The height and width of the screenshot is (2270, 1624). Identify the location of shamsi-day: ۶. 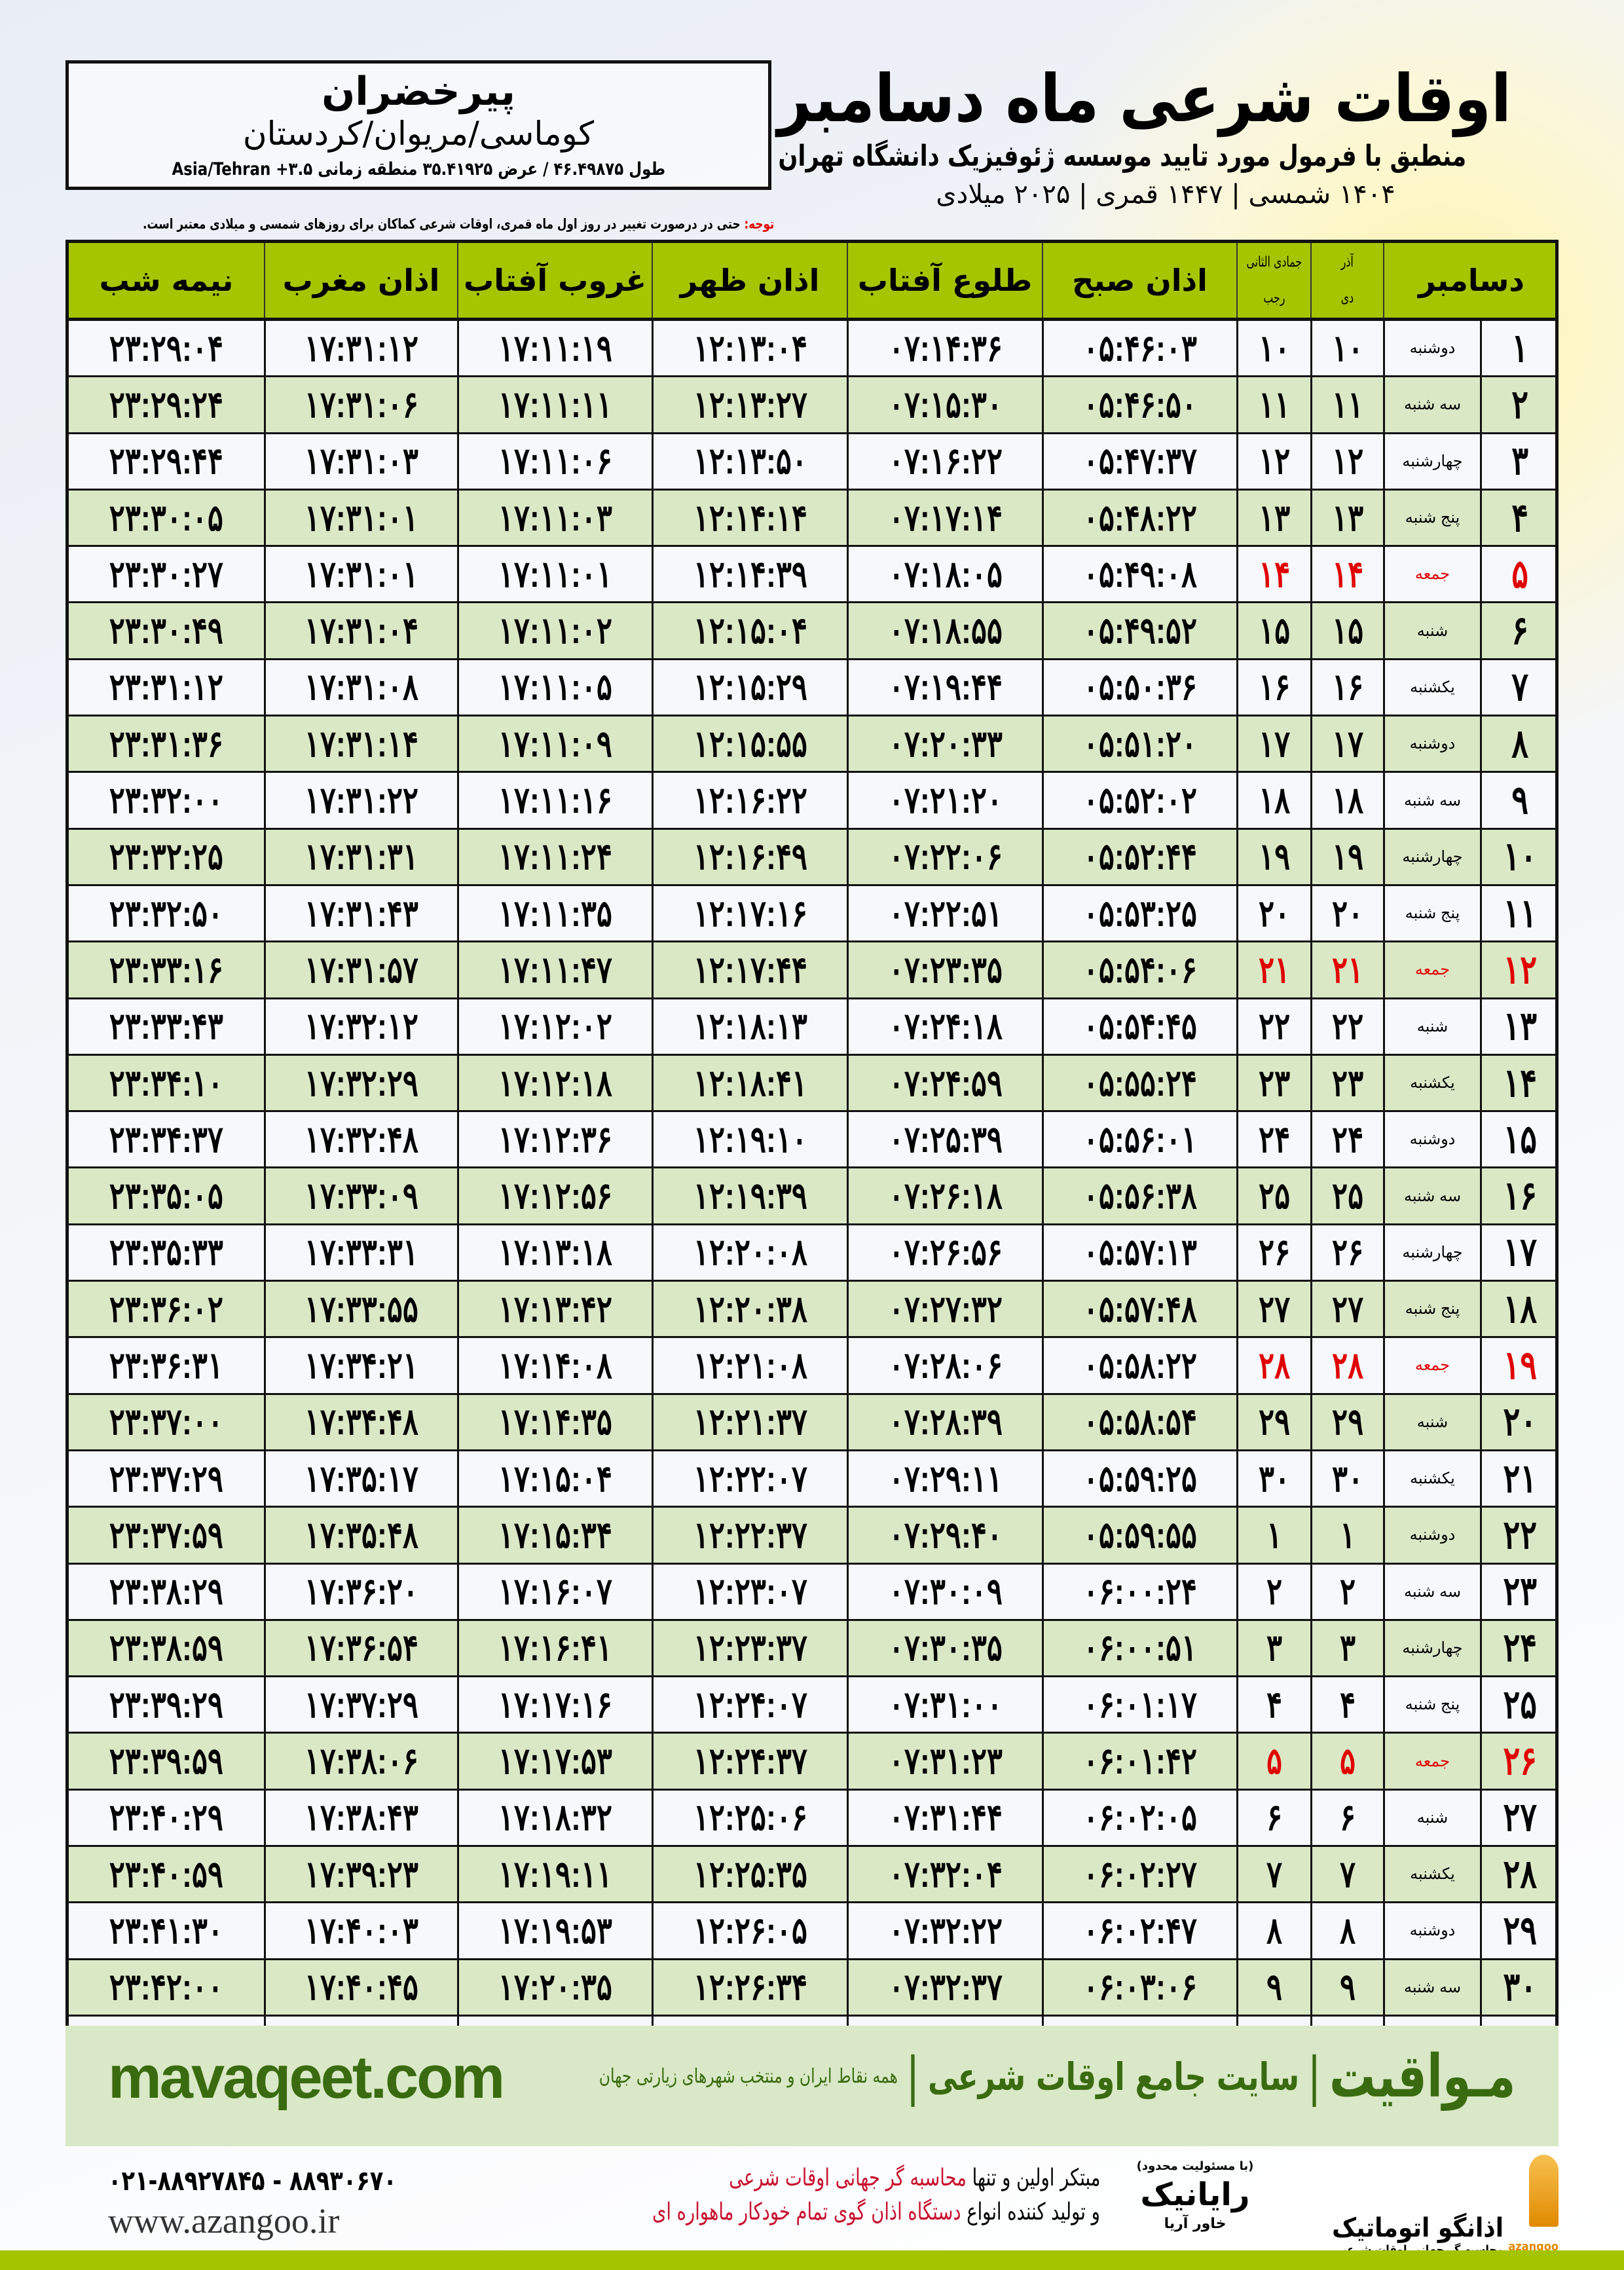
(1347, 1817).